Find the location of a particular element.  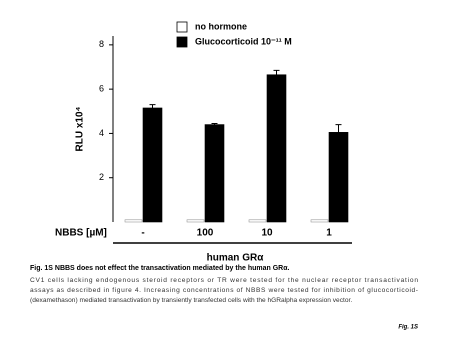

y-tick-label: 2 is located at coordinates (101, 177).